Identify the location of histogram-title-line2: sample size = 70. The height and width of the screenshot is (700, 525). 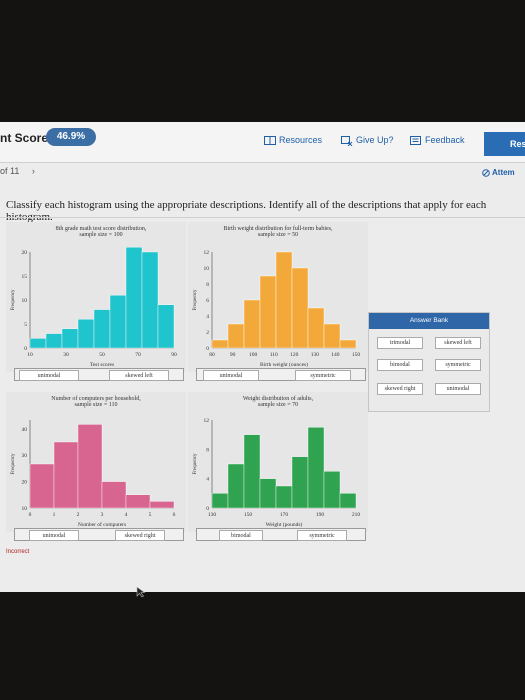
(278, 405).